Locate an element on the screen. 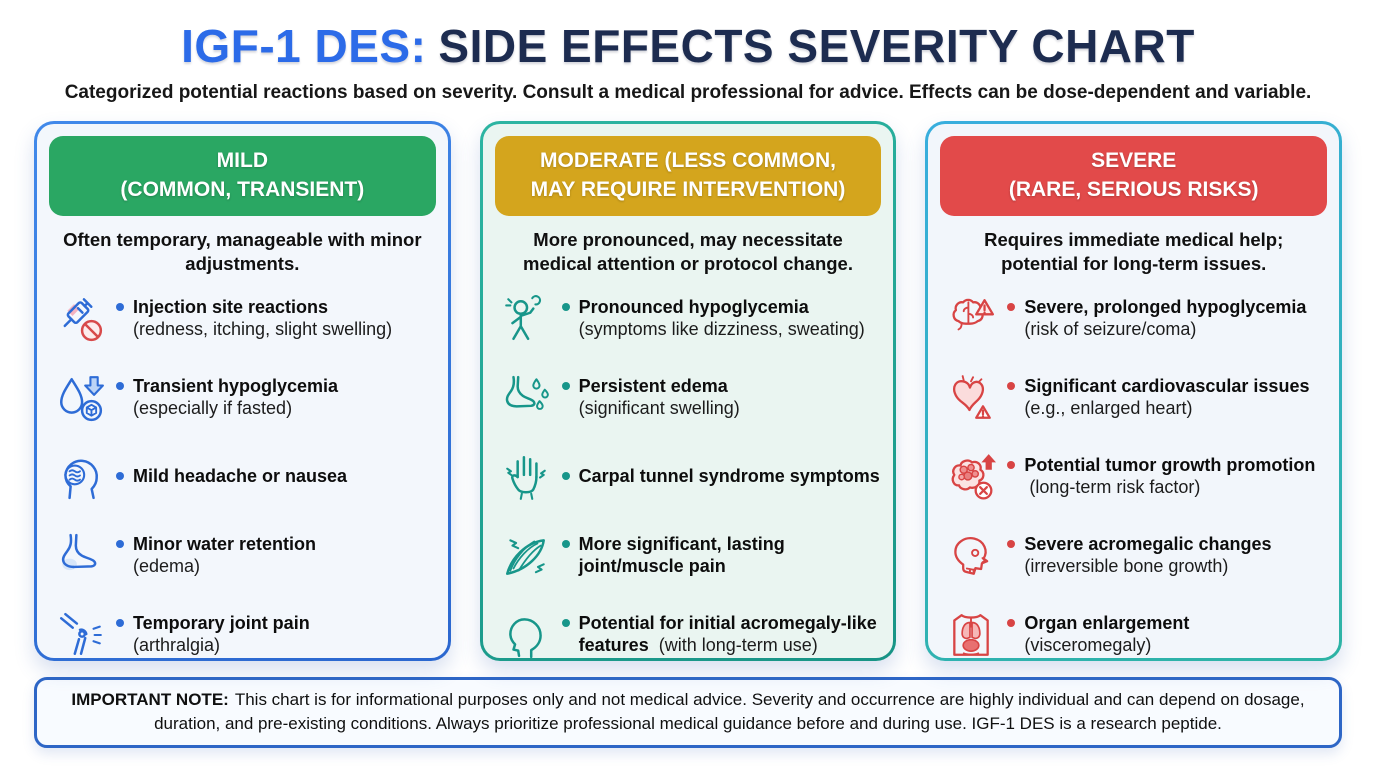 Image resolution: width=1376 pixels, height=768 pixels. item-bold-text: Potential tumor growth promotion is located at coordinates (1170, 464).